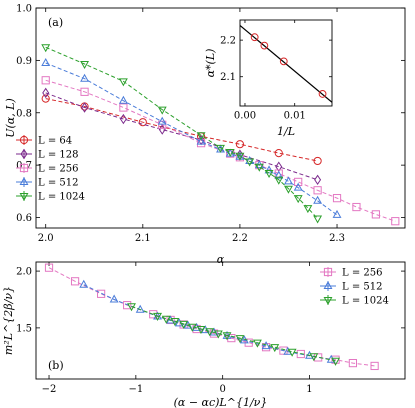 This screenshot has width=415, height=408. What do you see at coordinates (228, 77) in the screenshot?
I see `y-tick-label: 2.1` at bounding box center [228, 77].